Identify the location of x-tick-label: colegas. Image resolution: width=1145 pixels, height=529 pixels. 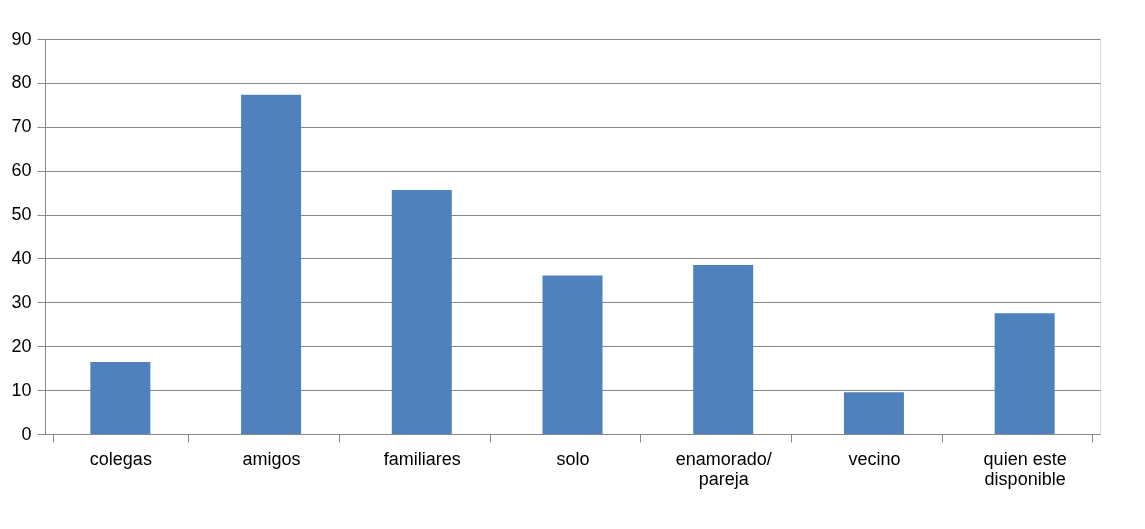
(120, 458).